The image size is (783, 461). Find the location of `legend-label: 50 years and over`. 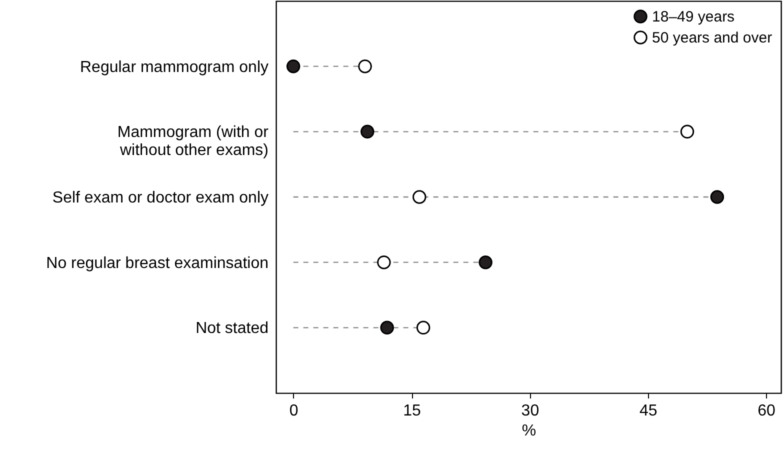

legend-label: 50 years and over is located at coordinates (712, 38).